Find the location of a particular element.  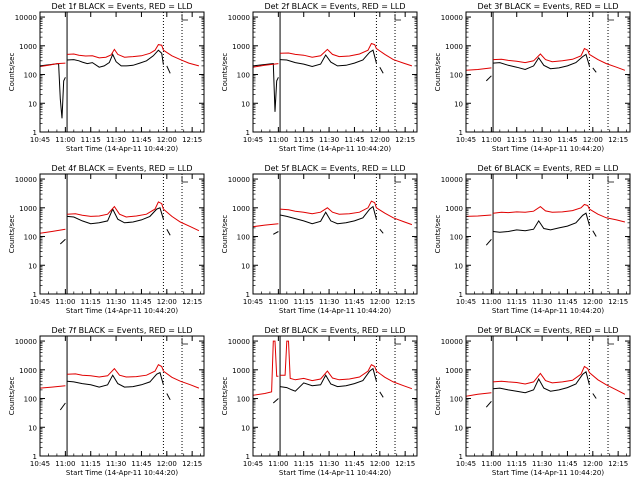

panel-title: Det 7f BLACK = Events, RED = LLD is located at coordinates (121, 330).